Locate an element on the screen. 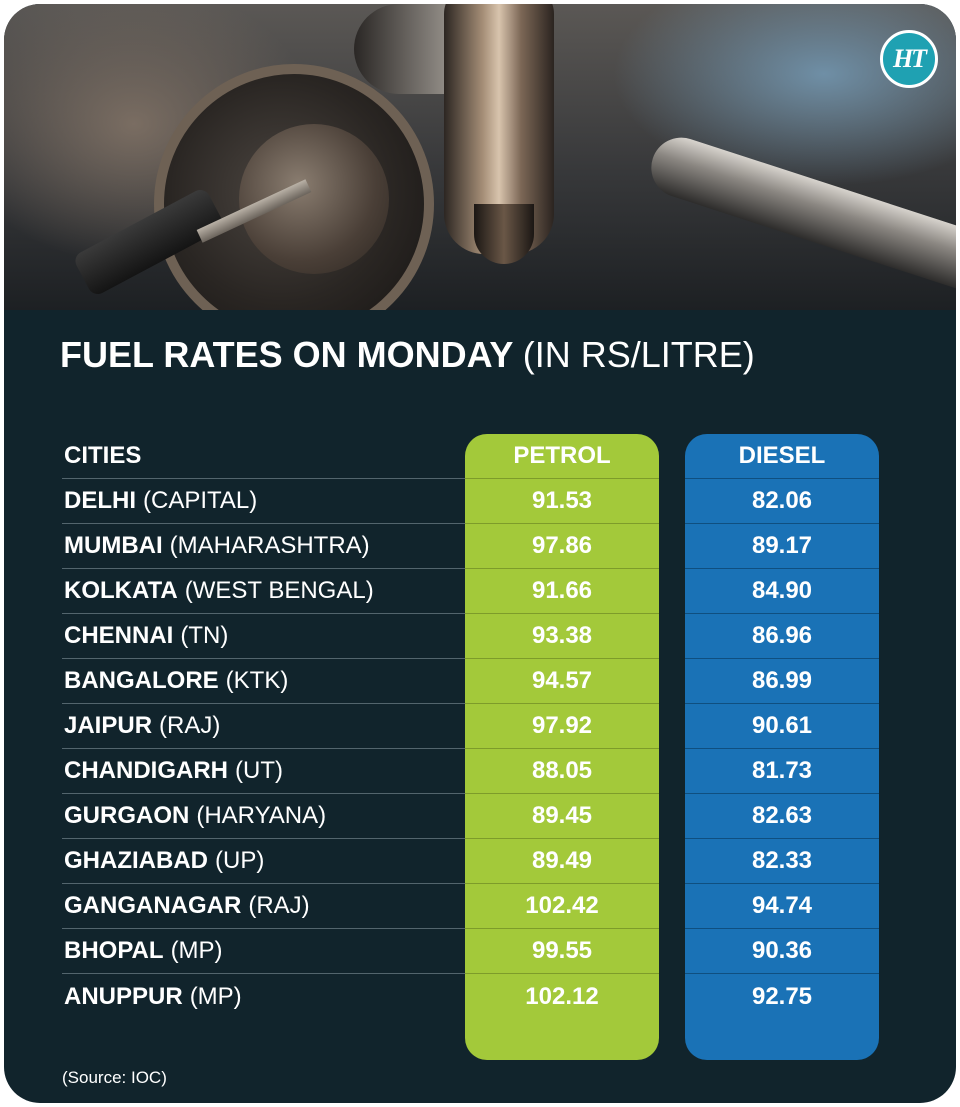  motorcycle-handlebar is located at coordinates (799, 214).